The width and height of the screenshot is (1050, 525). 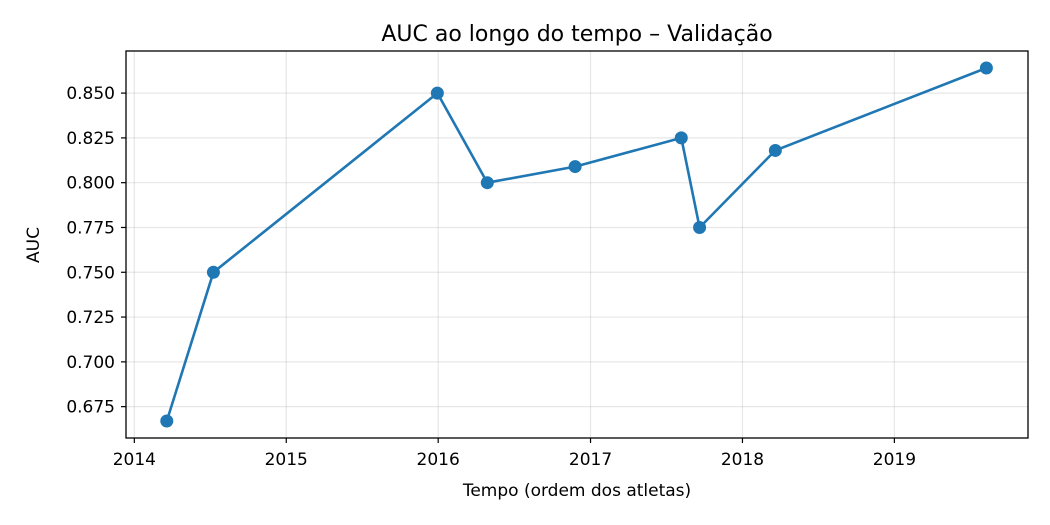 What do you see at coordinates (134, 460) in the screenshot?
I see `x-tick-label: 2014` at bounding box center [134, 460].